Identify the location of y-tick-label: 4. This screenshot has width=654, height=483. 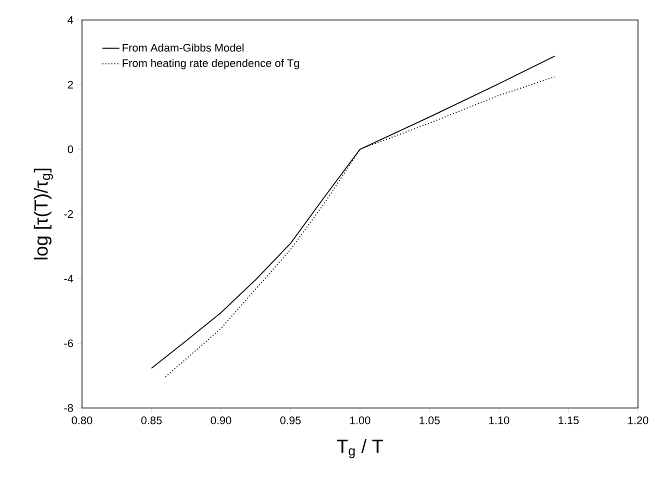
(71, 20).